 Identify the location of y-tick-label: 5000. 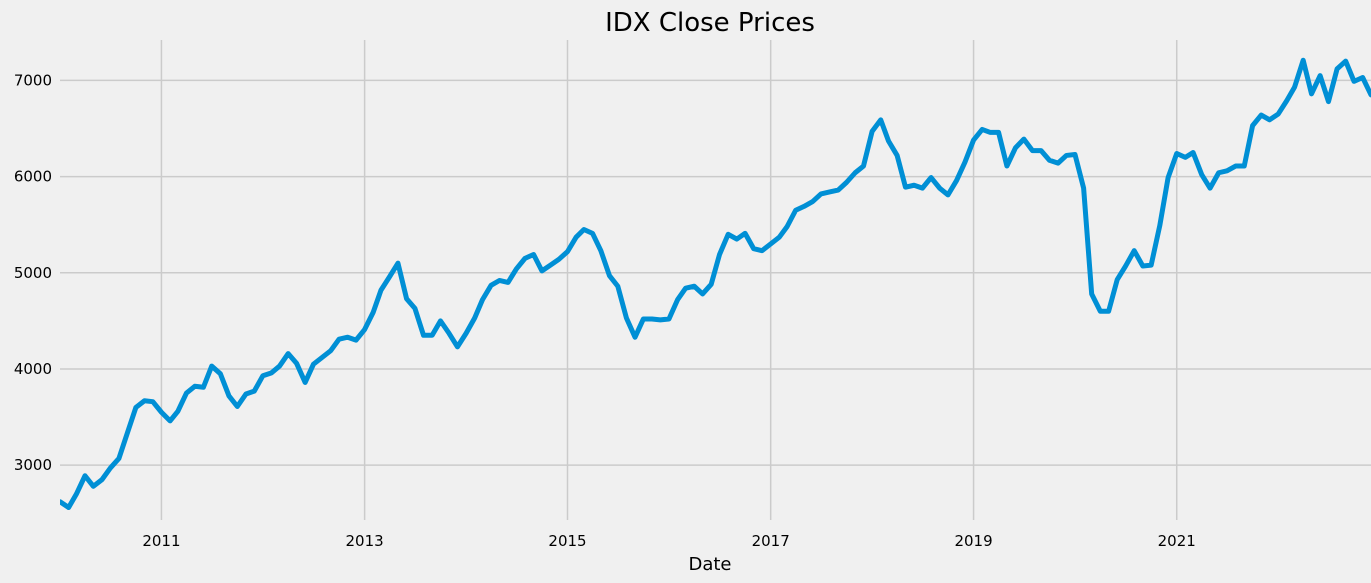
(33, 273).